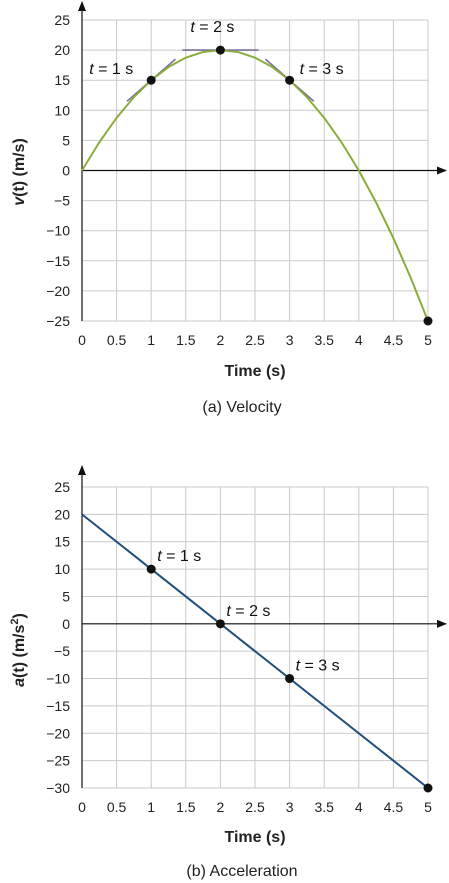 The height and width of the screenshot is (883, 449). Describe the element at coordinates (186, 340) in the screenshot. I see `velocity-x-tick-label: 1.5` at that location.